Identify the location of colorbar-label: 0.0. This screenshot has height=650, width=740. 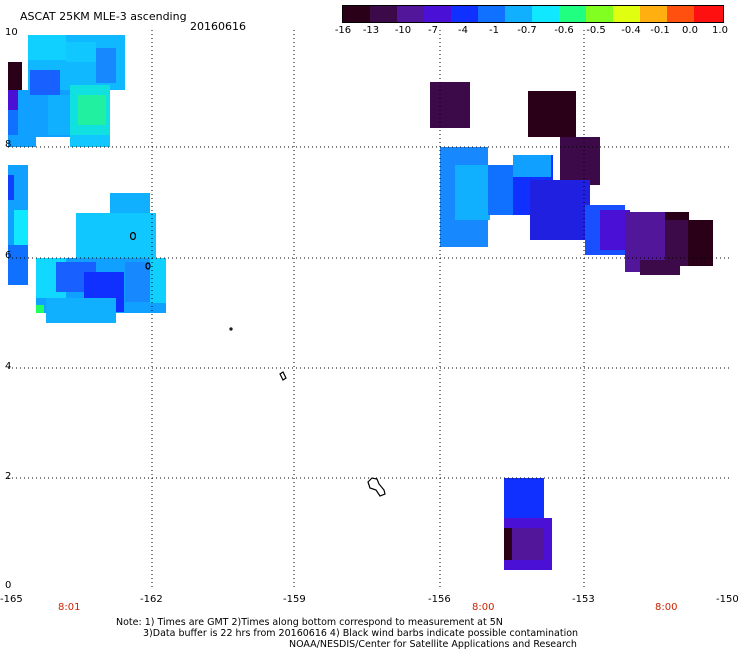
(690, 30).